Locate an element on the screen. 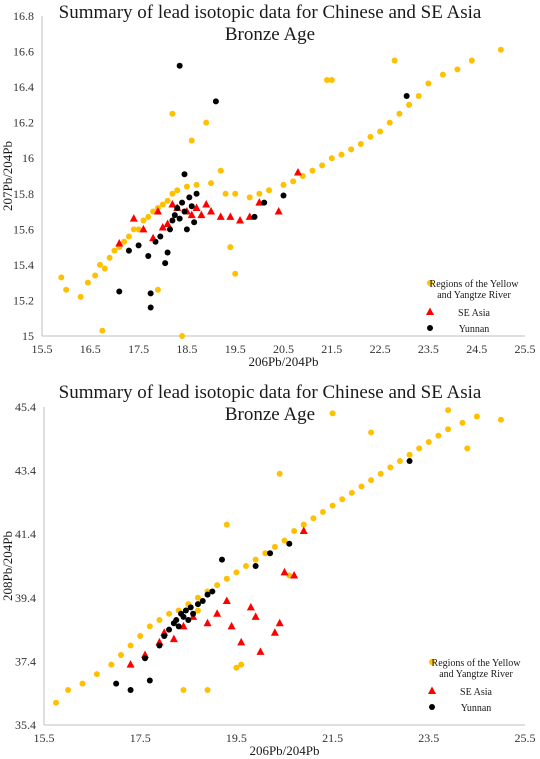  y-tick-label: 16.6 is located at coordinates (23, 52).